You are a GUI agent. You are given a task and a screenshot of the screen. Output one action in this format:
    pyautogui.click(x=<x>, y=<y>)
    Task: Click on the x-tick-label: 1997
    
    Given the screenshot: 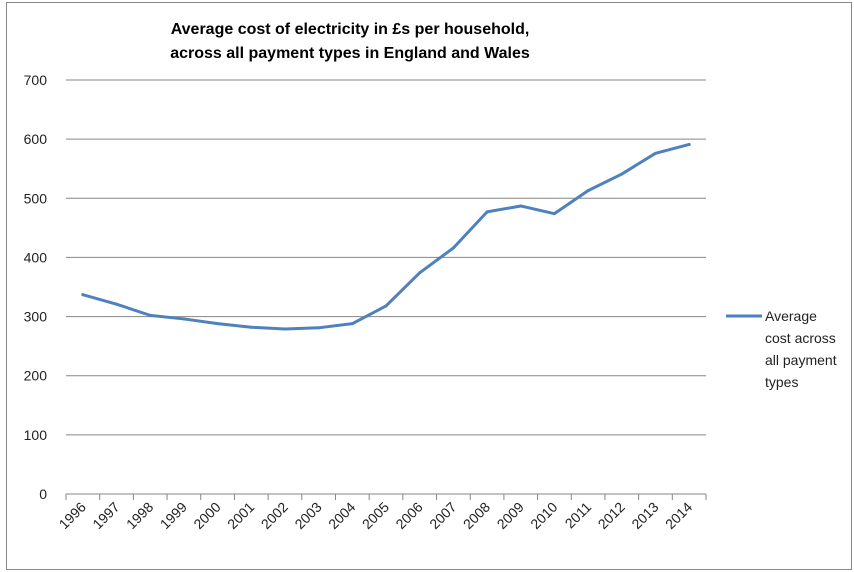 What is the action you would take?
    pyautogui.click(x=105, y=515)
    